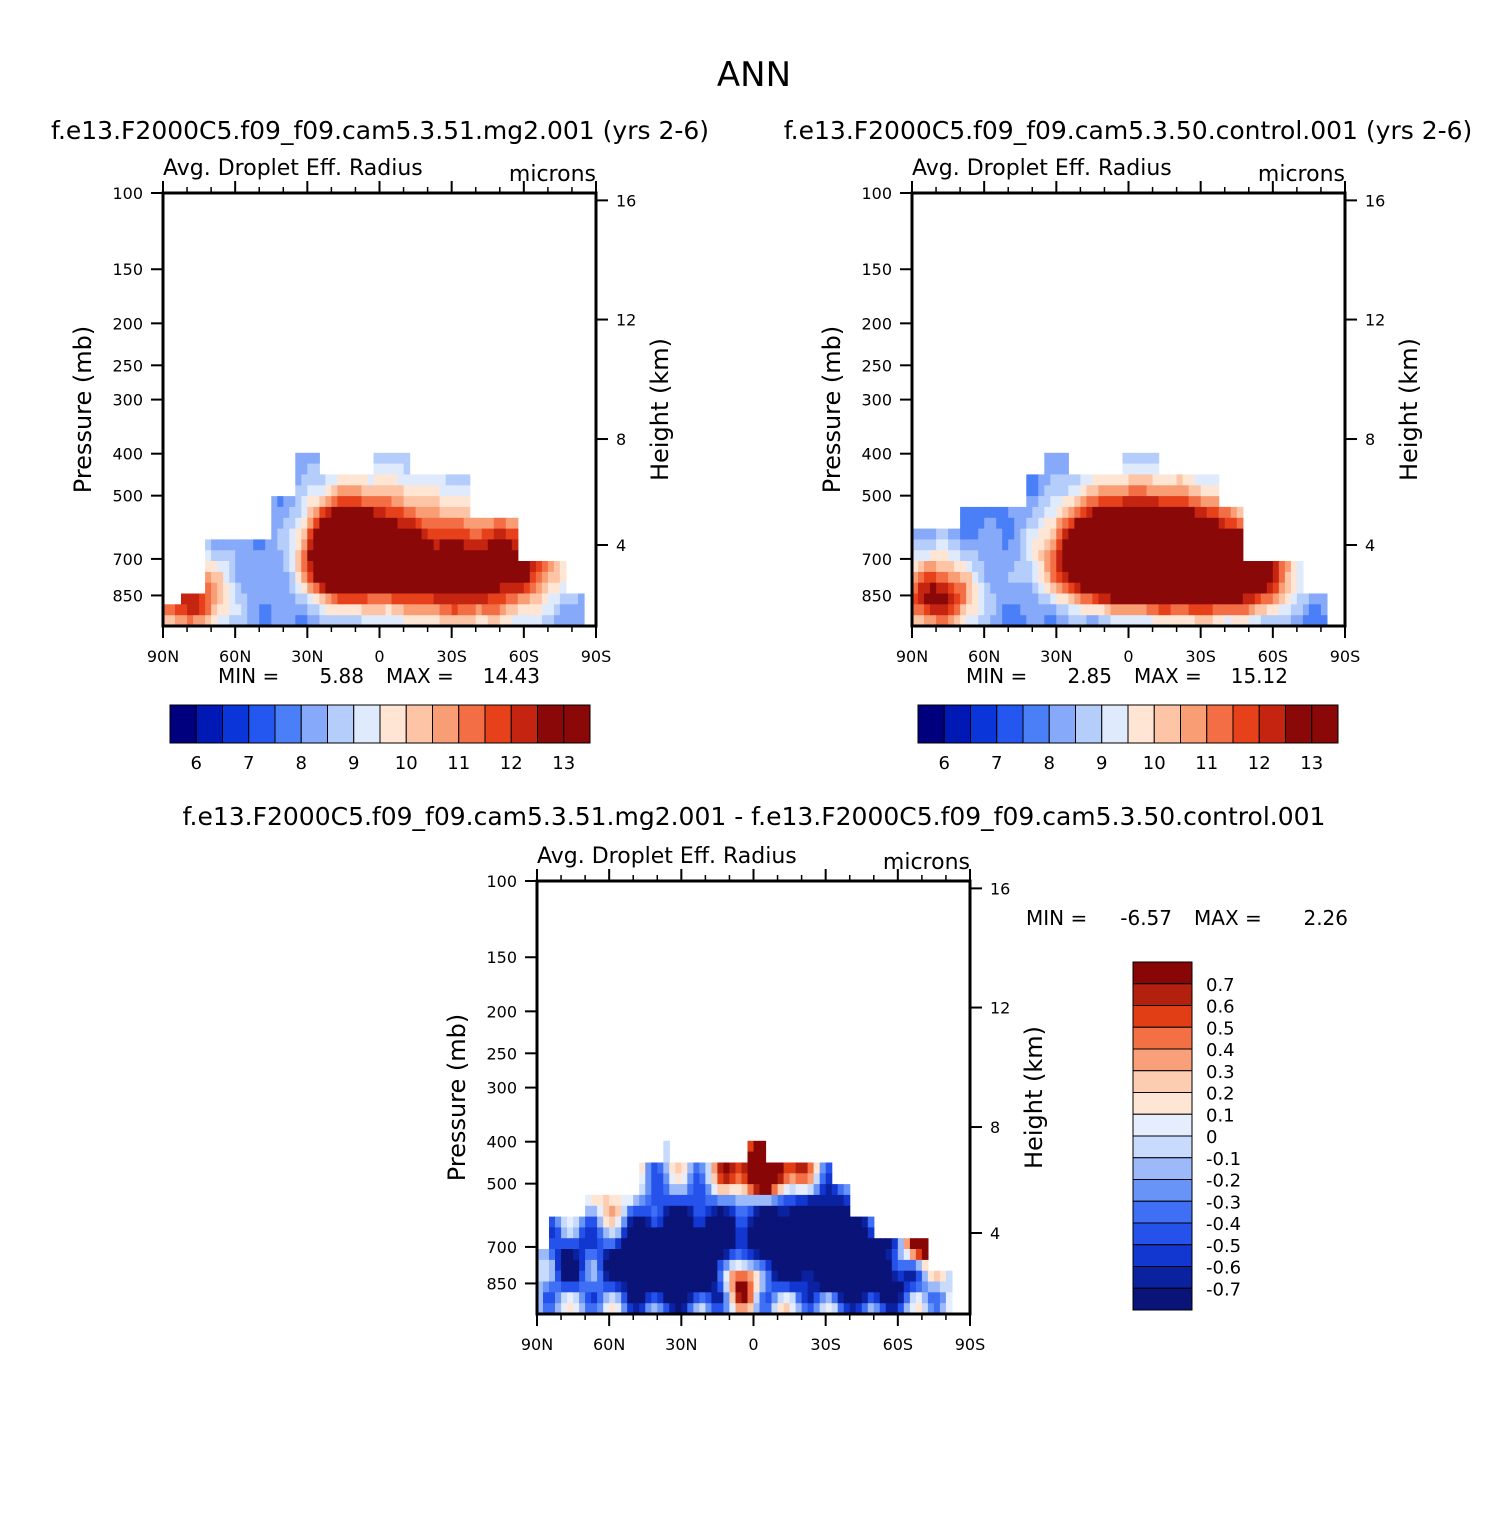 The image size is (1508, 1513). I want to click on heatmap-field, so click(745, 1227).